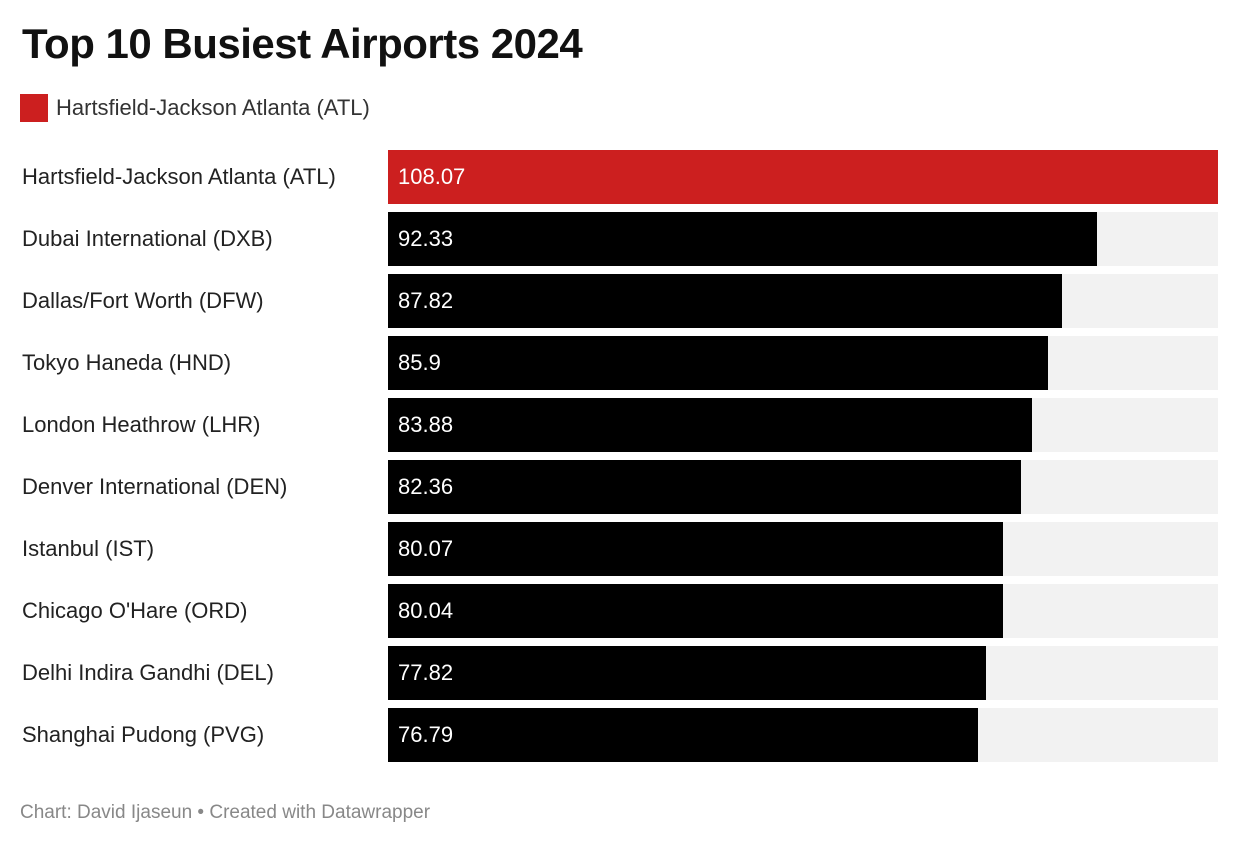 The image size is (1240, 848). I want to click on category-label: Hartsfield-Jackson Atlanta (ATL), so click(179, 176).